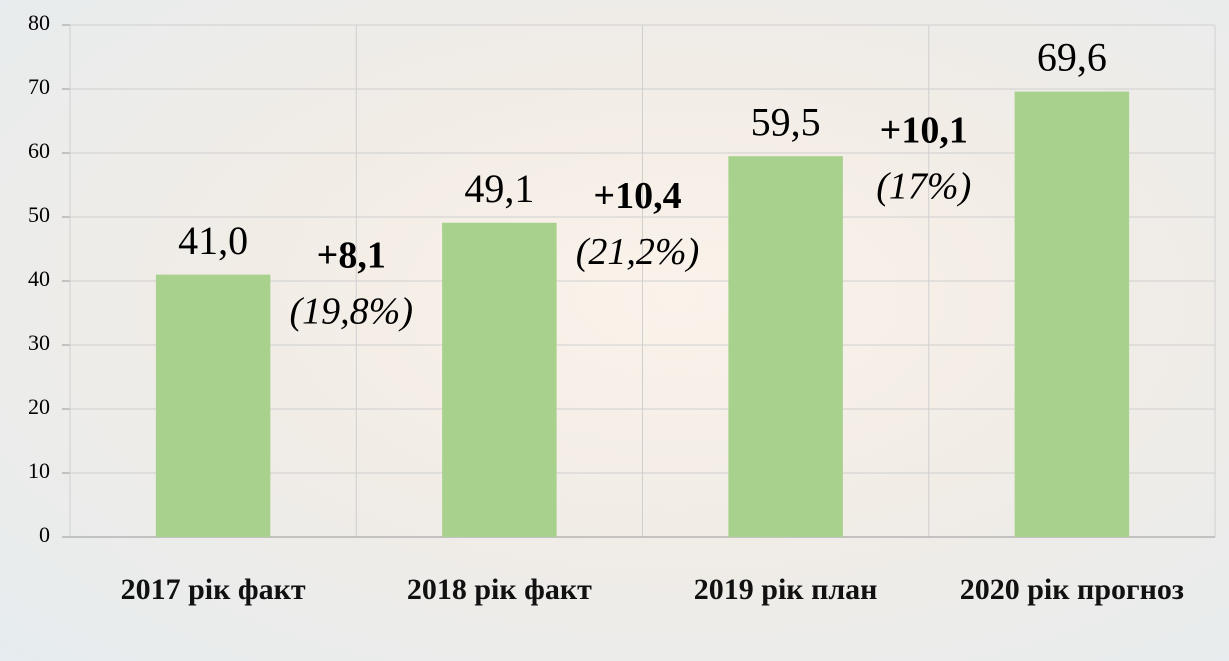 The width and height of the screenshot is (1229, 661). Describe the element at coordinates (499, 589) in the screenshot. I see `x-tick-label: 2018 рік факт` at that location.